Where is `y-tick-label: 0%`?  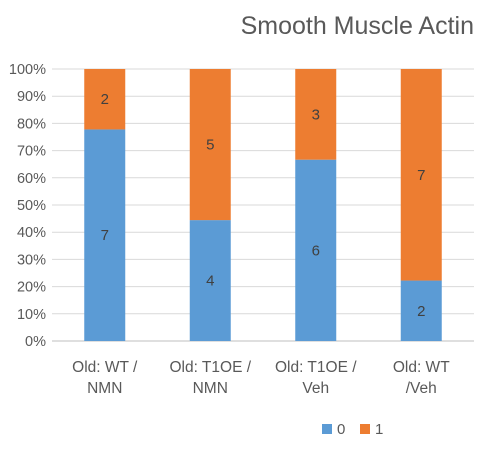
y-tick-label: 0% is located at coordinates (35, 342).